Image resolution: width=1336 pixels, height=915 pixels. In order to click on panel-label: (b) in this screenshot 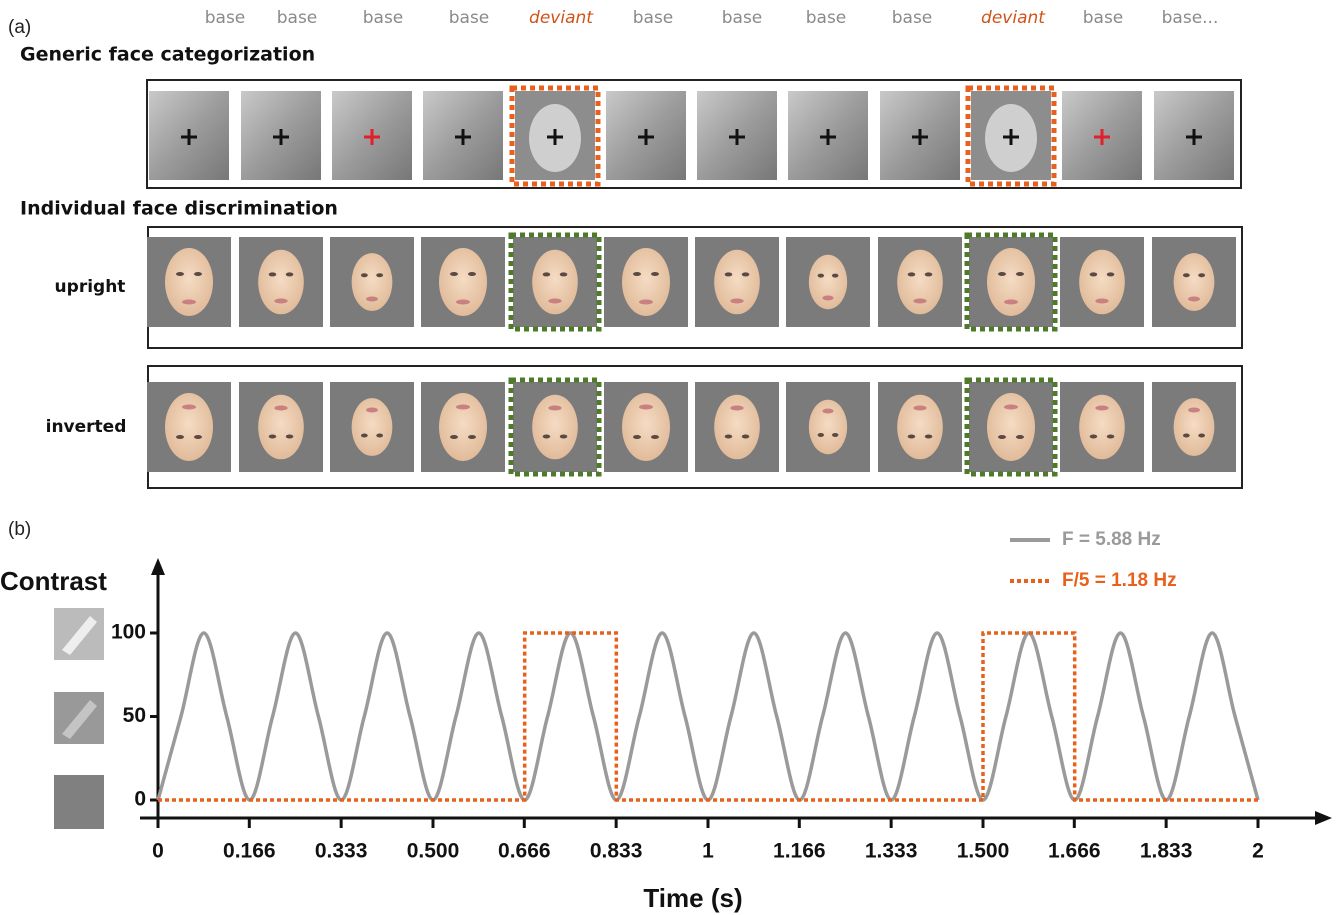, I will do `click(19, 529)`.